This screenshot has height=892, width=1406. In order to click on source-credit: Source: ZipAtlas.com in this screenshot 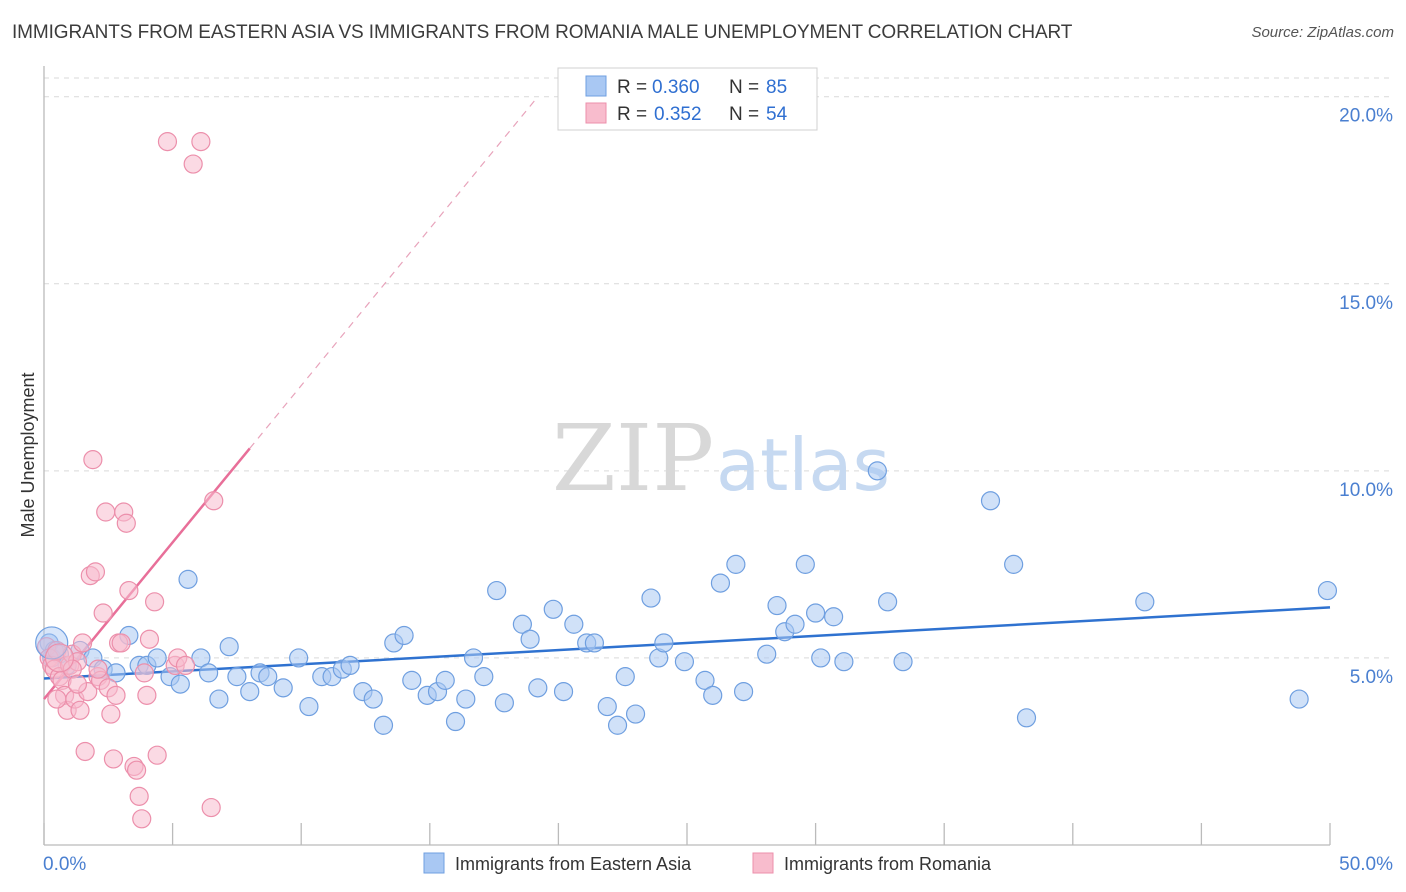, I will do `click(1322, 32)`.